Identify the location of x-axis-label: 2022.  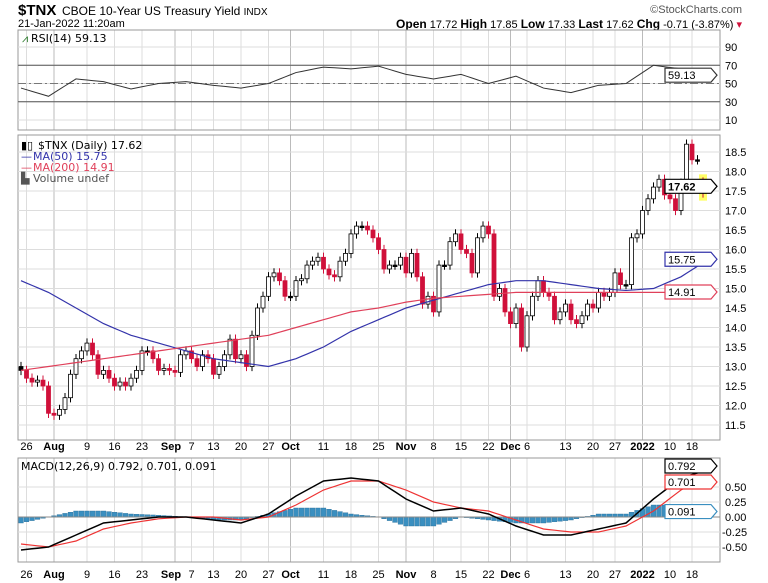
(642, 447).